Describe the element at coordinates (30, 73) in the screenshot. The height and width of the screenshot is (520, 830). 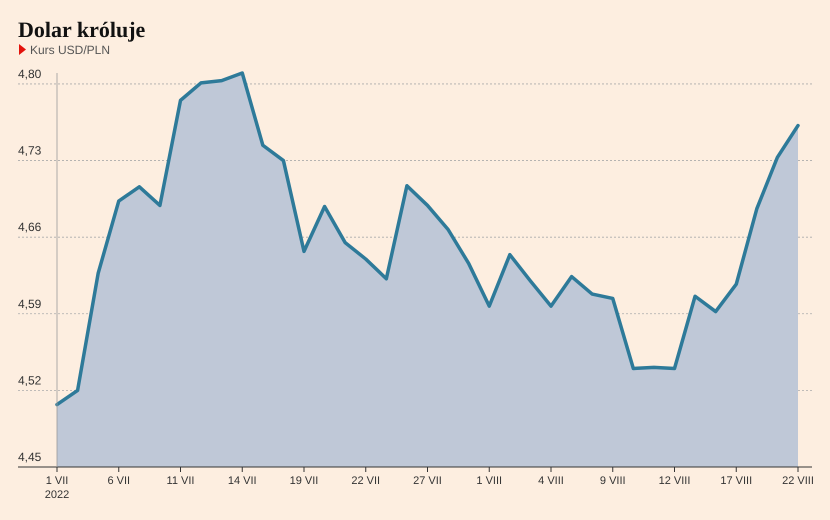
I see `y-tick-label: 4,80` at that location.